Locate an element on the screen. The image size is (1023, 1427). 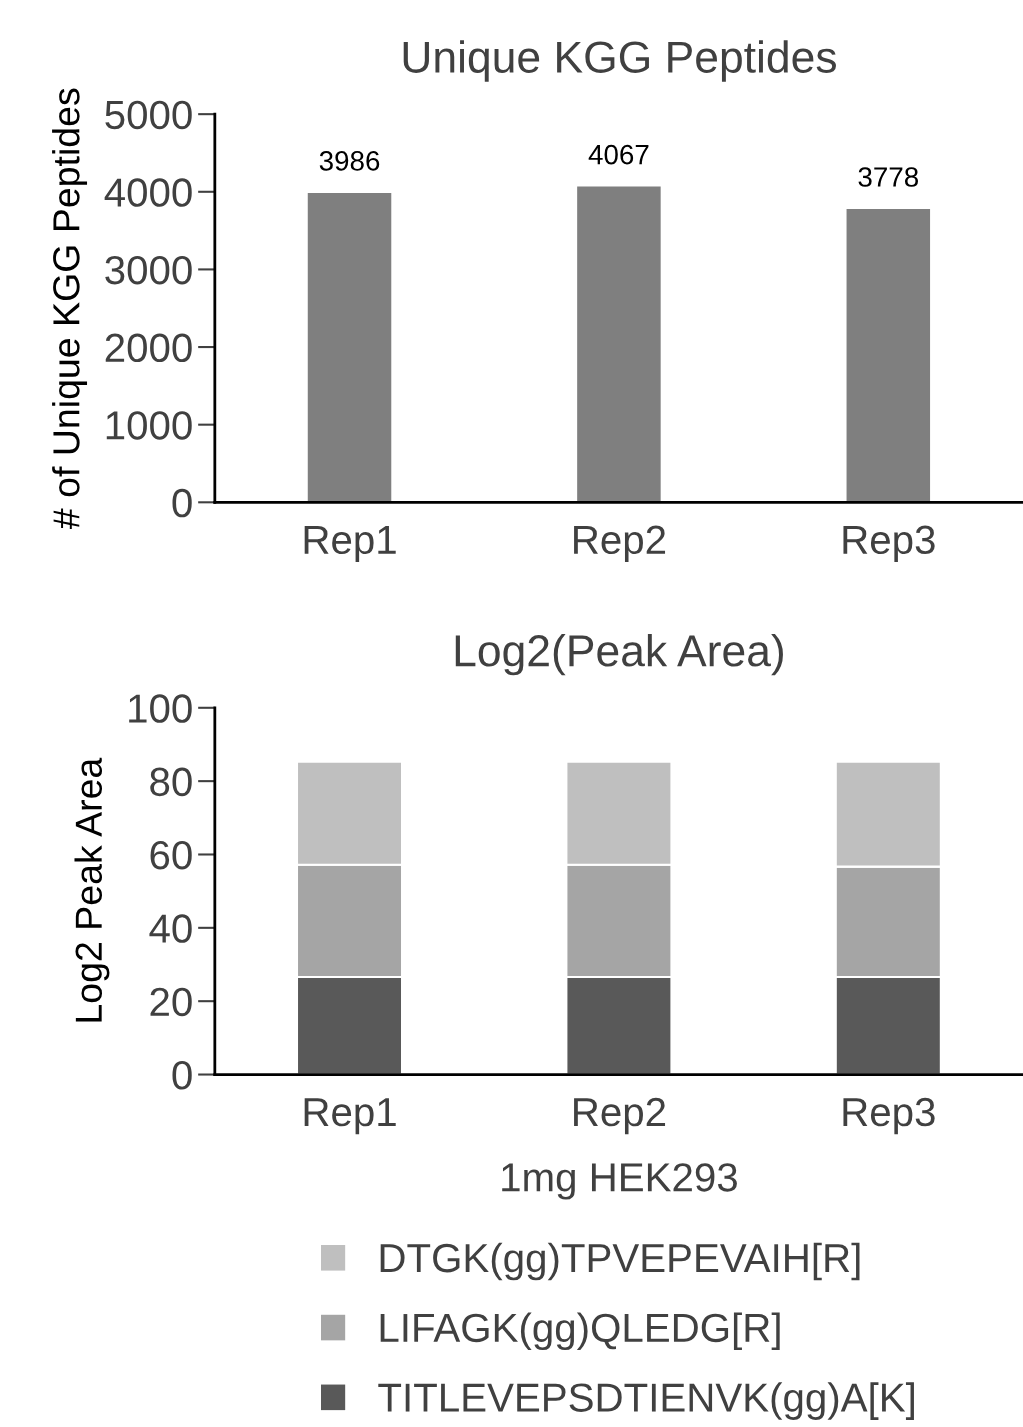
chart-title: Unique KGG Peptides is located at coordinates (619, 61).